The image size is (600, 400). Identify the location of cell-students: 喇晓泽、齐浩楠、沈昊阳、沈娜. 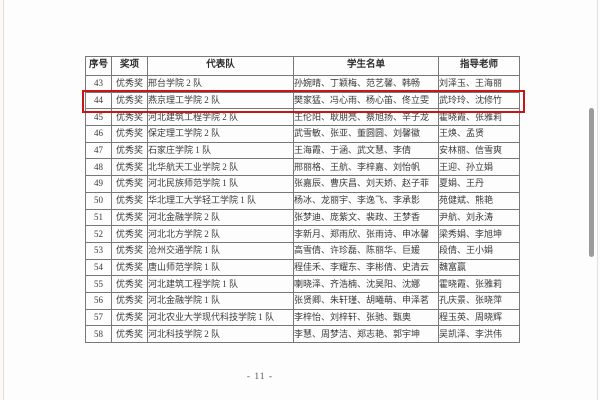
(366, 284).